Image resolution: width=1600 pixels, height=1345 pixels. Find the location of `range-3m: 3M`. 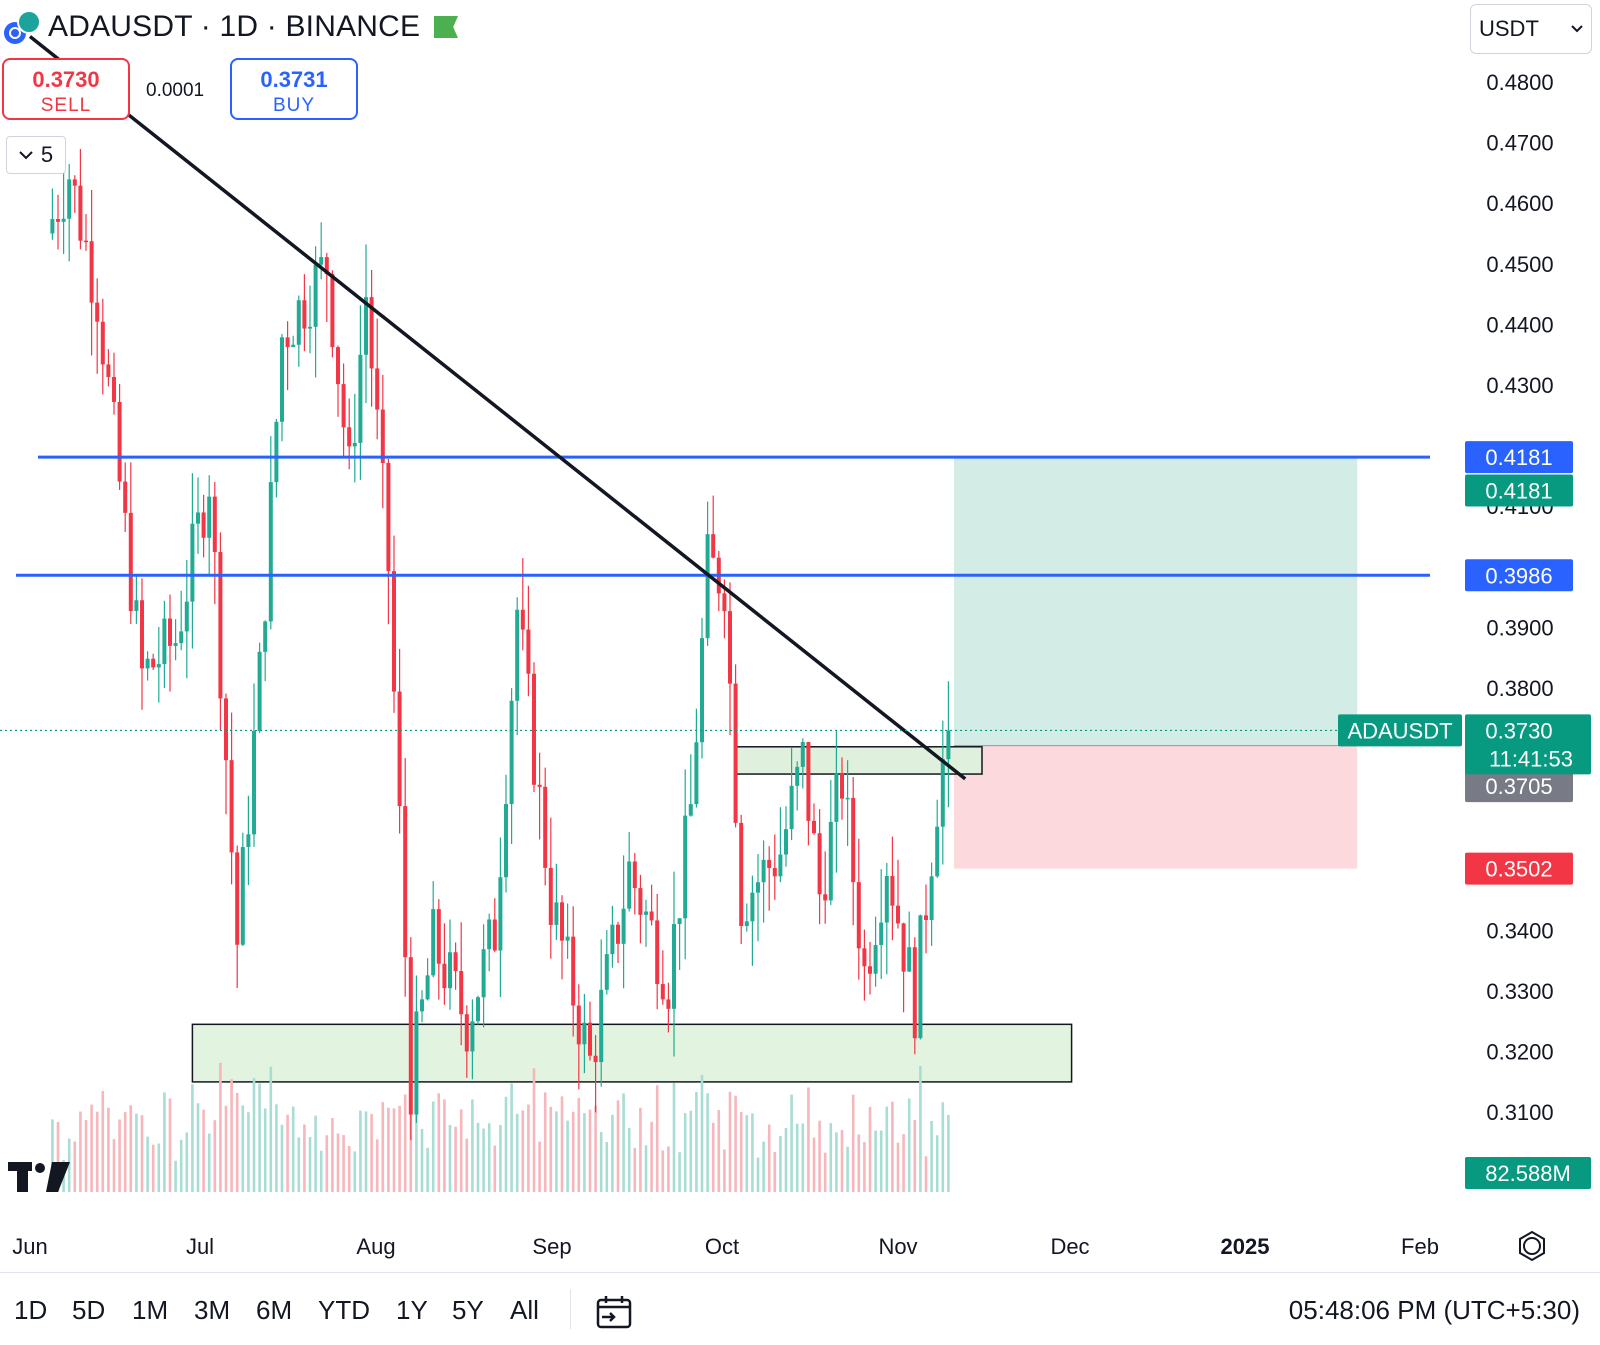

range-3m: 3M is located at coordinates (212, 1310).